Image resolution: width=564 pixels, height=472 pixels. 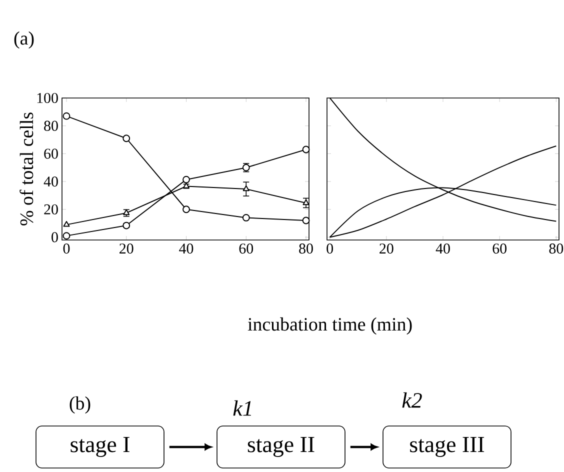 I want to click on text: stage I, so click(x=100, y=447).